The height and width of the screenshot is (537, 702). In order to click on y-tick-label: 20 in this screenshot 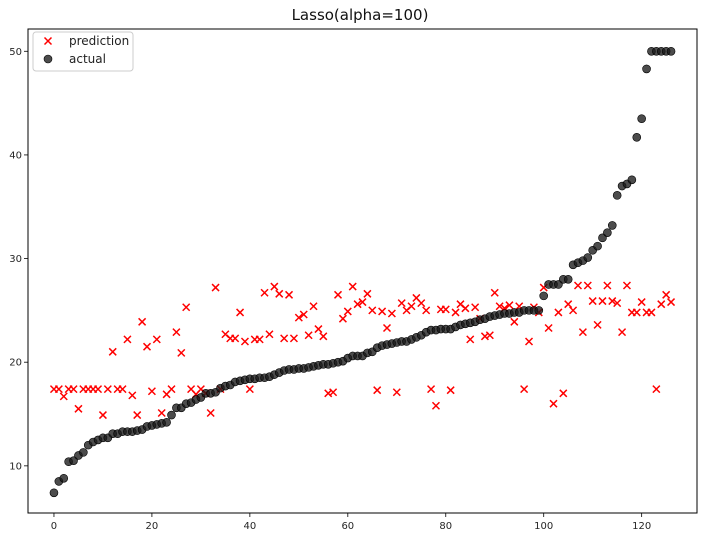, I will do `click(15, 363)`.